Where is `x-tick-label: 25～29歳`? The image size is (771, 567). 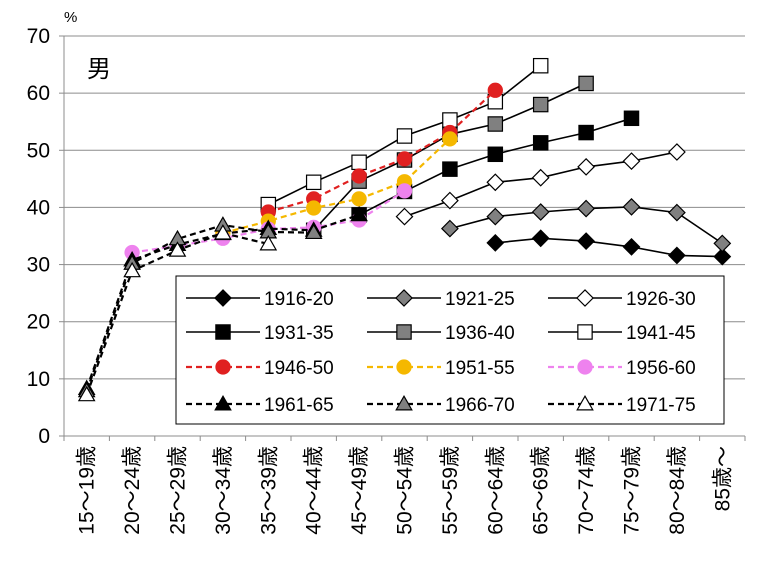
x-tick-label: 25～29歳 is located at coordinates (178, 490).